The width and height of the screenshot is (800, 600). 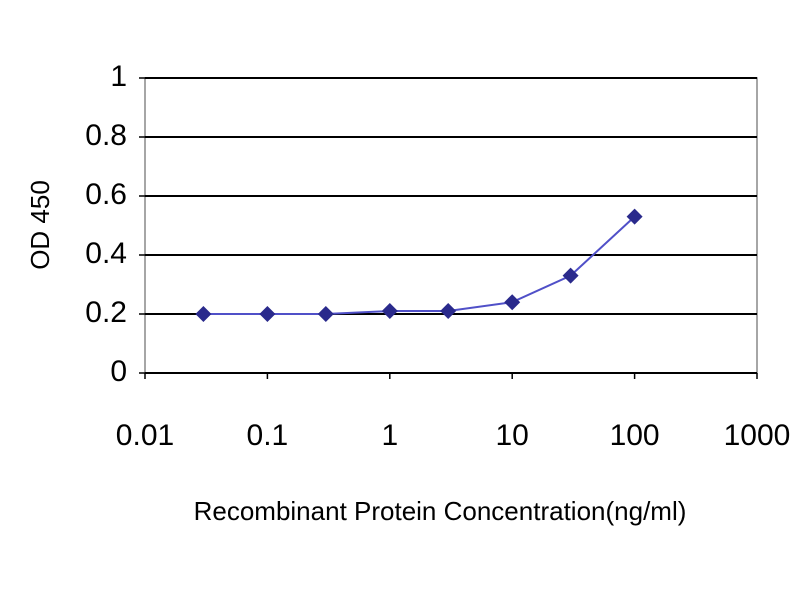 I want to click on y-tick-label: 0.8, so click(x=106, y=135).